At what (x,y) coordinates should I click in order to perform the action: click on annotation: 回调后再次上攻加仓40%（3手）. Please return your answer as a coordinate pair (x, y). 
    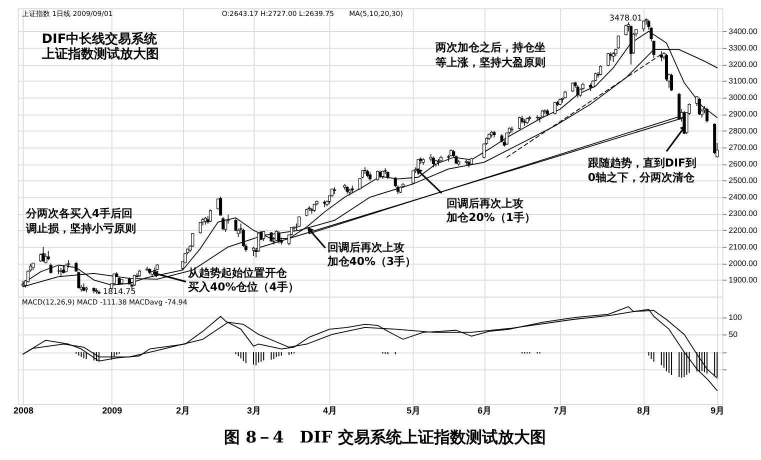
    Looking at the image, I should click on (371, 254).